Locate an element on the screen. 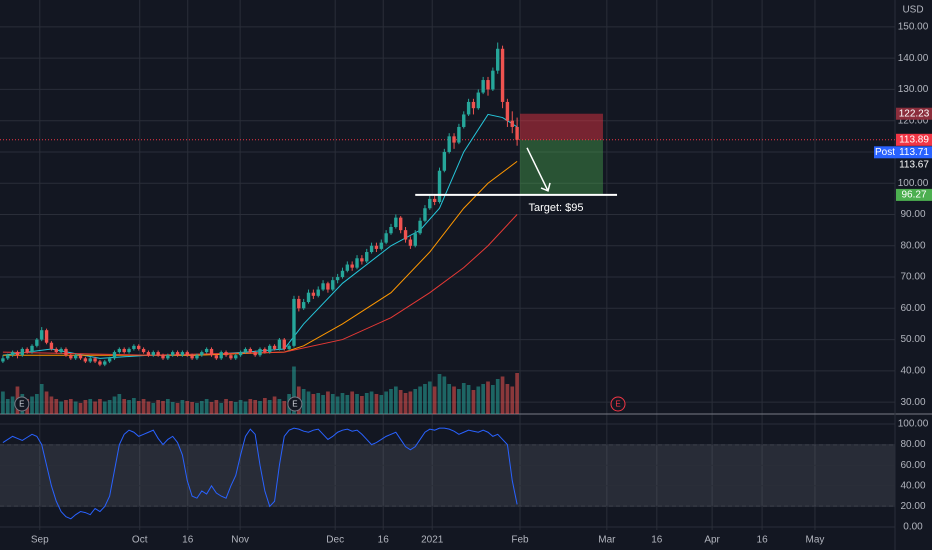 The image size is (932, 550). price-tag-label: 113.71 is located at coordinates (914, 152).